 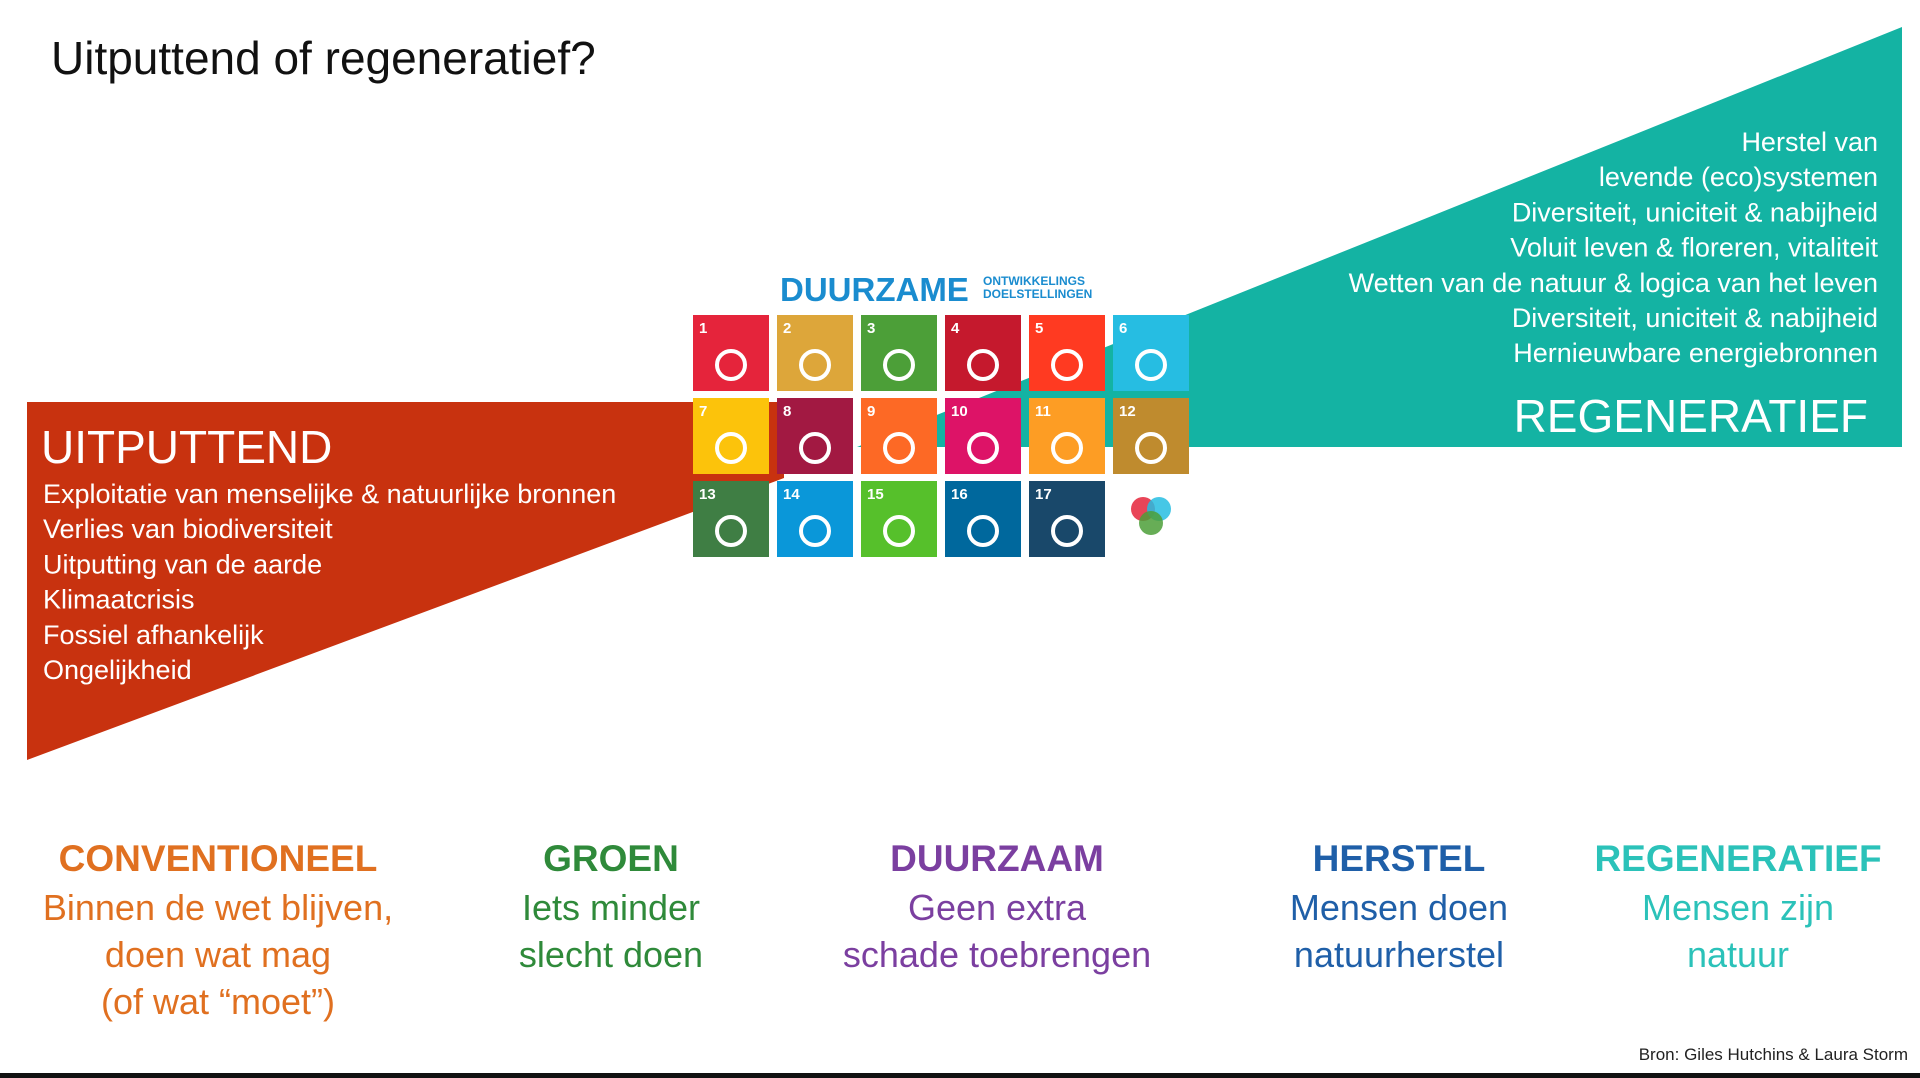 What do you see at coordinates (119, 600) in the screenshot?
I see `left-item: Klimaatcrisis` at bounding box center [119, 600].